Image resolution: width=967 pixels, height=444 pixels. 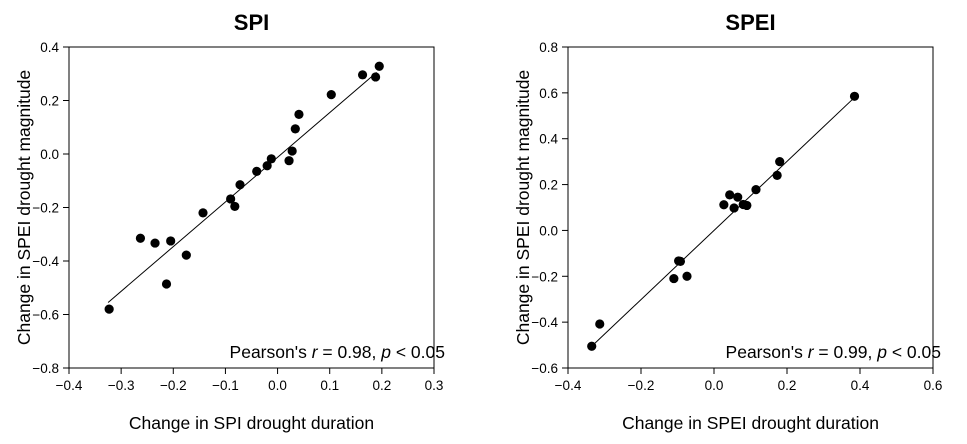 I want to click on y-tick-label: 0.8, so click(x=548, y=47).